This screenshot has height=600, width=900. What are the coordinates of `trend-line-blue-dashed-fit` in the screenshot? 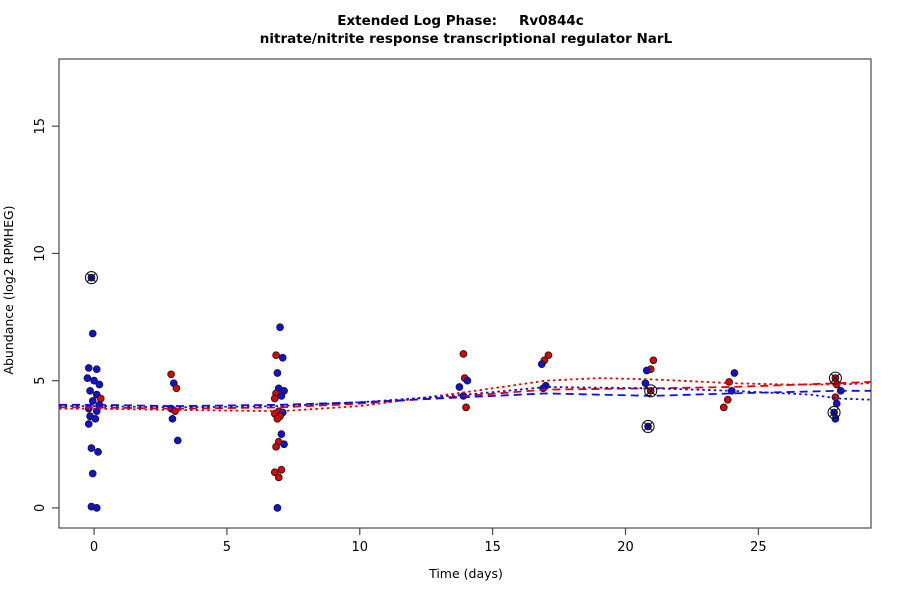 It's located at (465, 398).